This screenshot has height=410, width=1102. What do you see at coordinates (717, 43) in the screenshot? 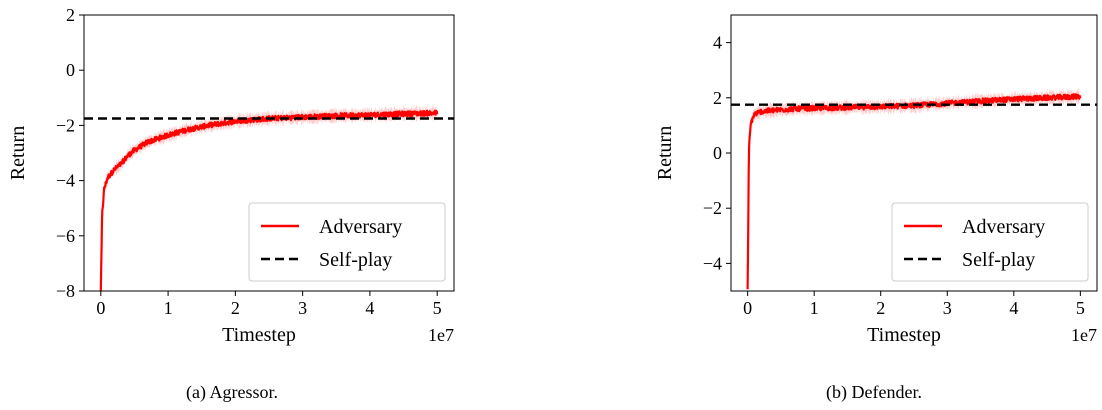
I see `y-tick-label: 4` at bounding box center [717, 43].